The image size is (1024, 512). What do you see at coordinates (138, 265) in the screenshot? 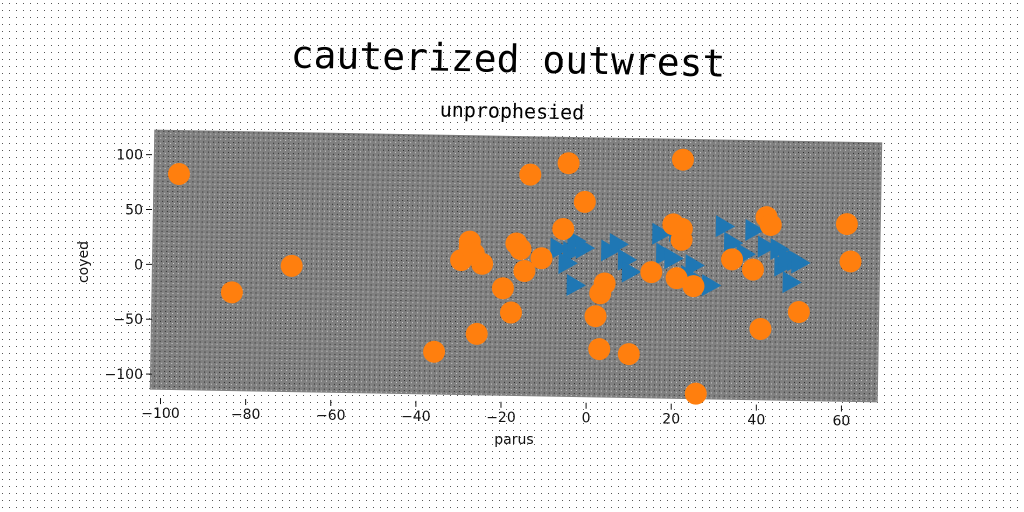
I see `y-tick-label: 0` at bounding box center [138, 265].